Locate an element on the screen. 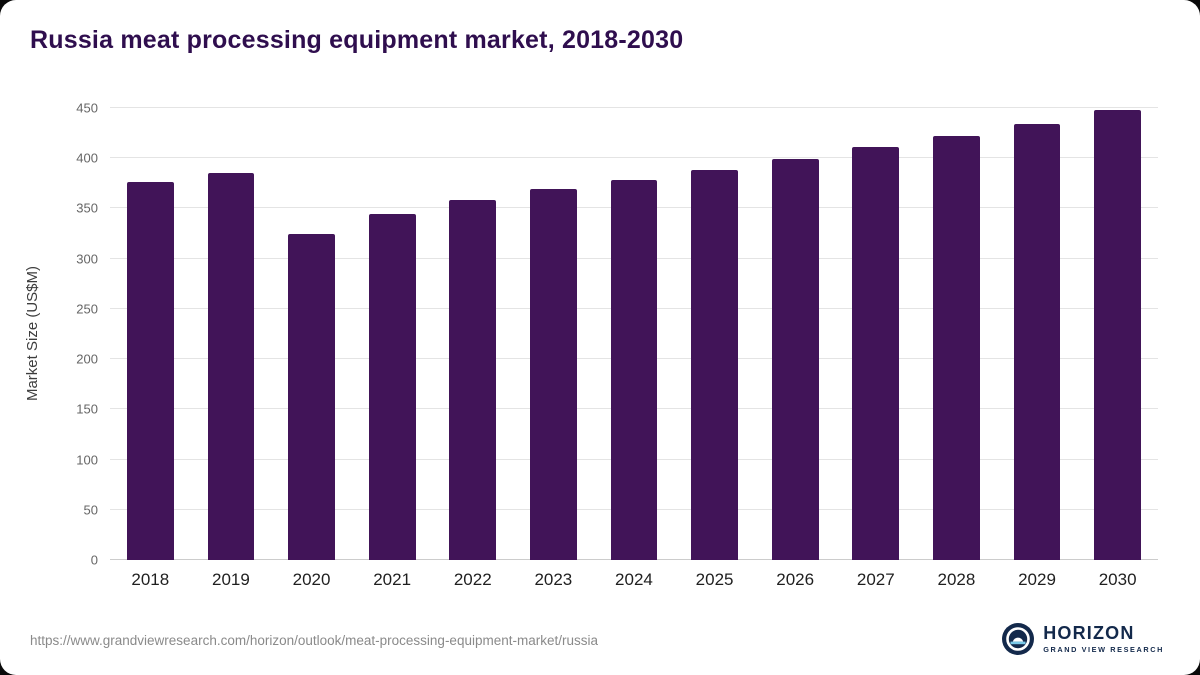  y-axis-title-text: Market Size (US$M) is located at coordinates (32, 334).